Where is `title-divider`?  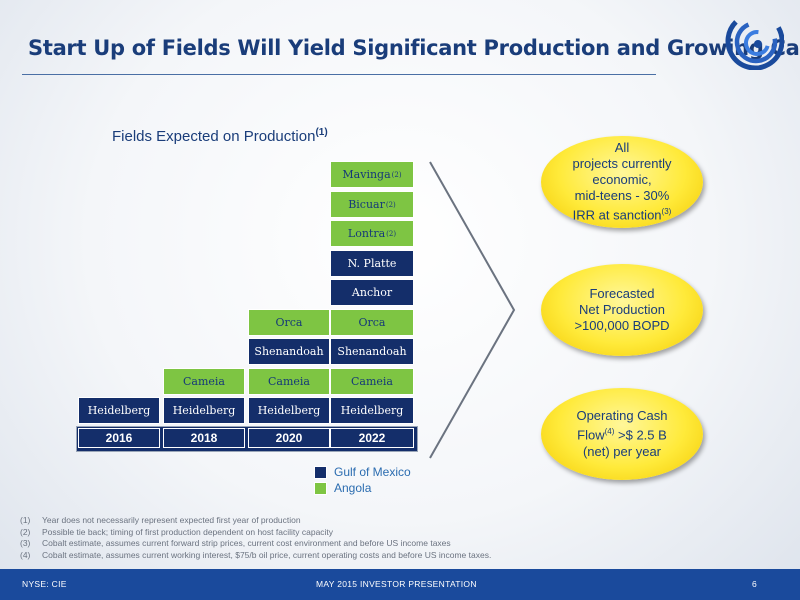 title-divider is located at coordinates (339, 74).